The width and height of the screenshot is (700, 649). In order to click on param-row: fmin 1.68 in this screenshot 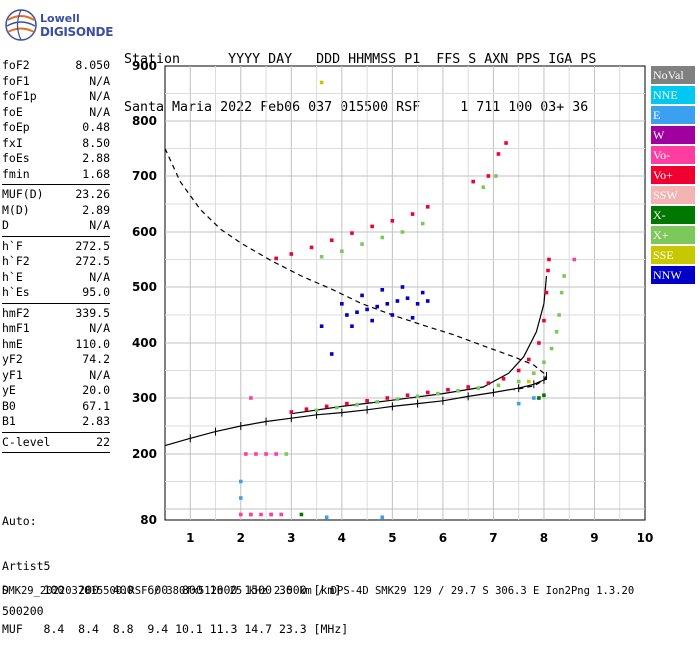, I will do `click(56, 175)`.